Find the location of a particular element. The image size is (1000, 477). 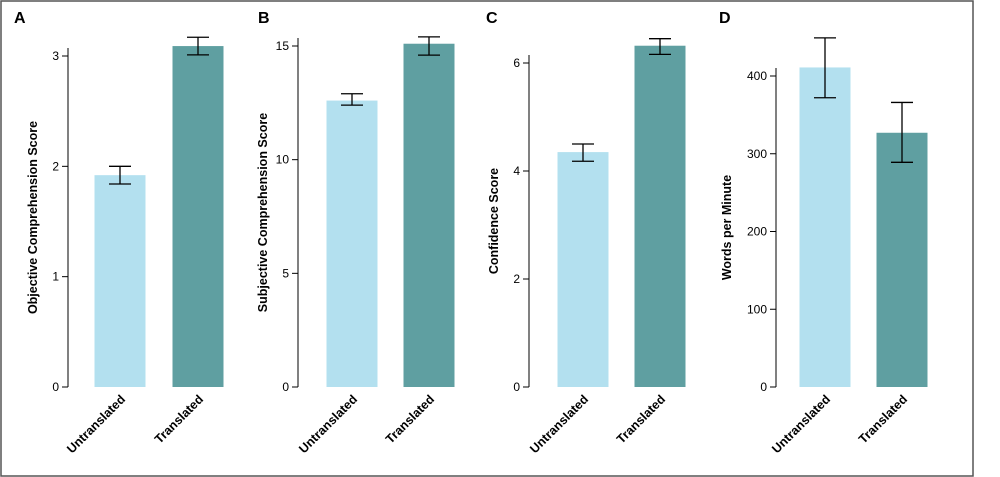

y-tick-label: 400 is located at coordinates (757, 76).